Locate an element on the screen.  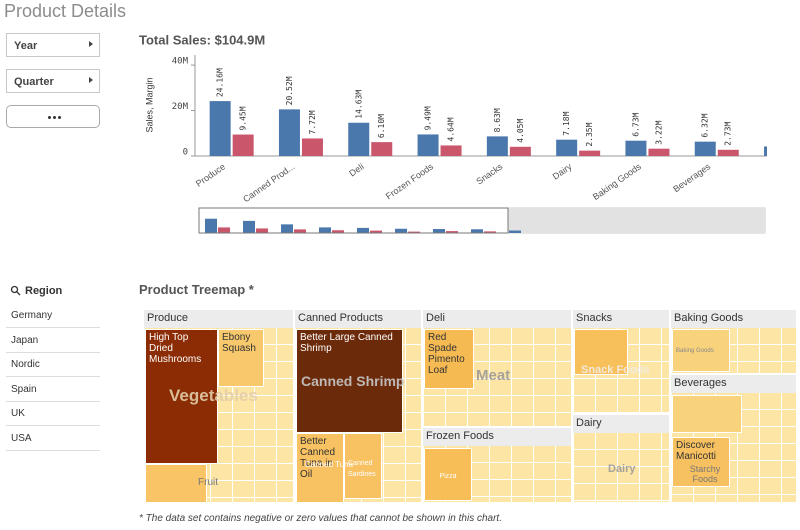
treemap-title: Product Treemap * is located at coordinates (196, 289).